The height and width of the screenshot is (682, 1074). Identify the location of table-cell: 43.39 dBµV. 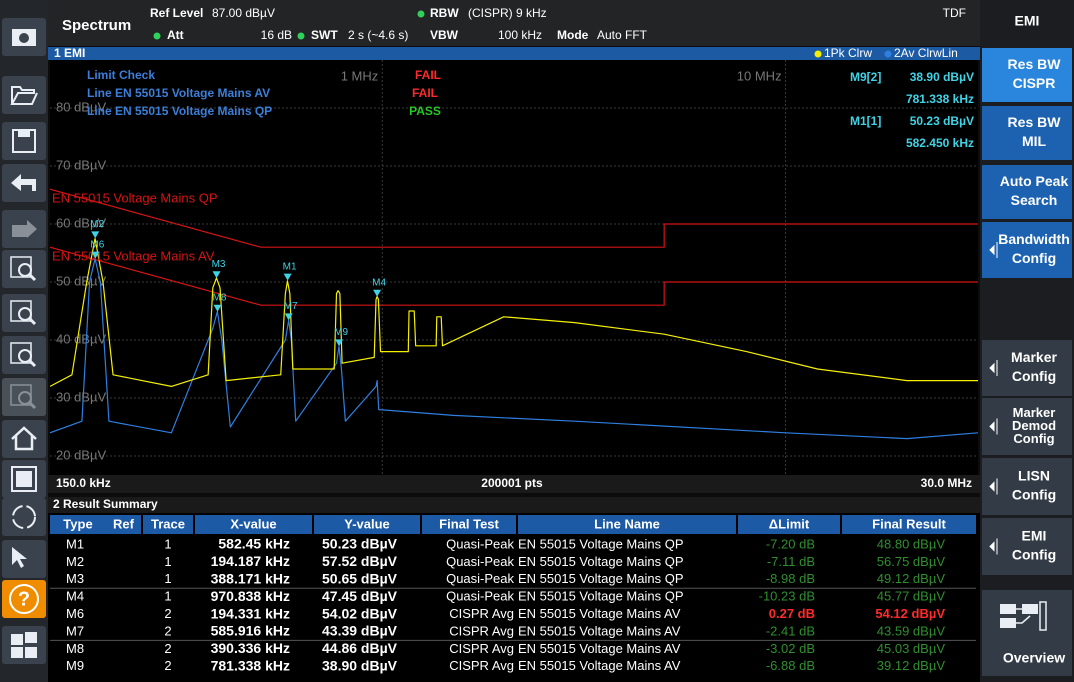
(360, 631).